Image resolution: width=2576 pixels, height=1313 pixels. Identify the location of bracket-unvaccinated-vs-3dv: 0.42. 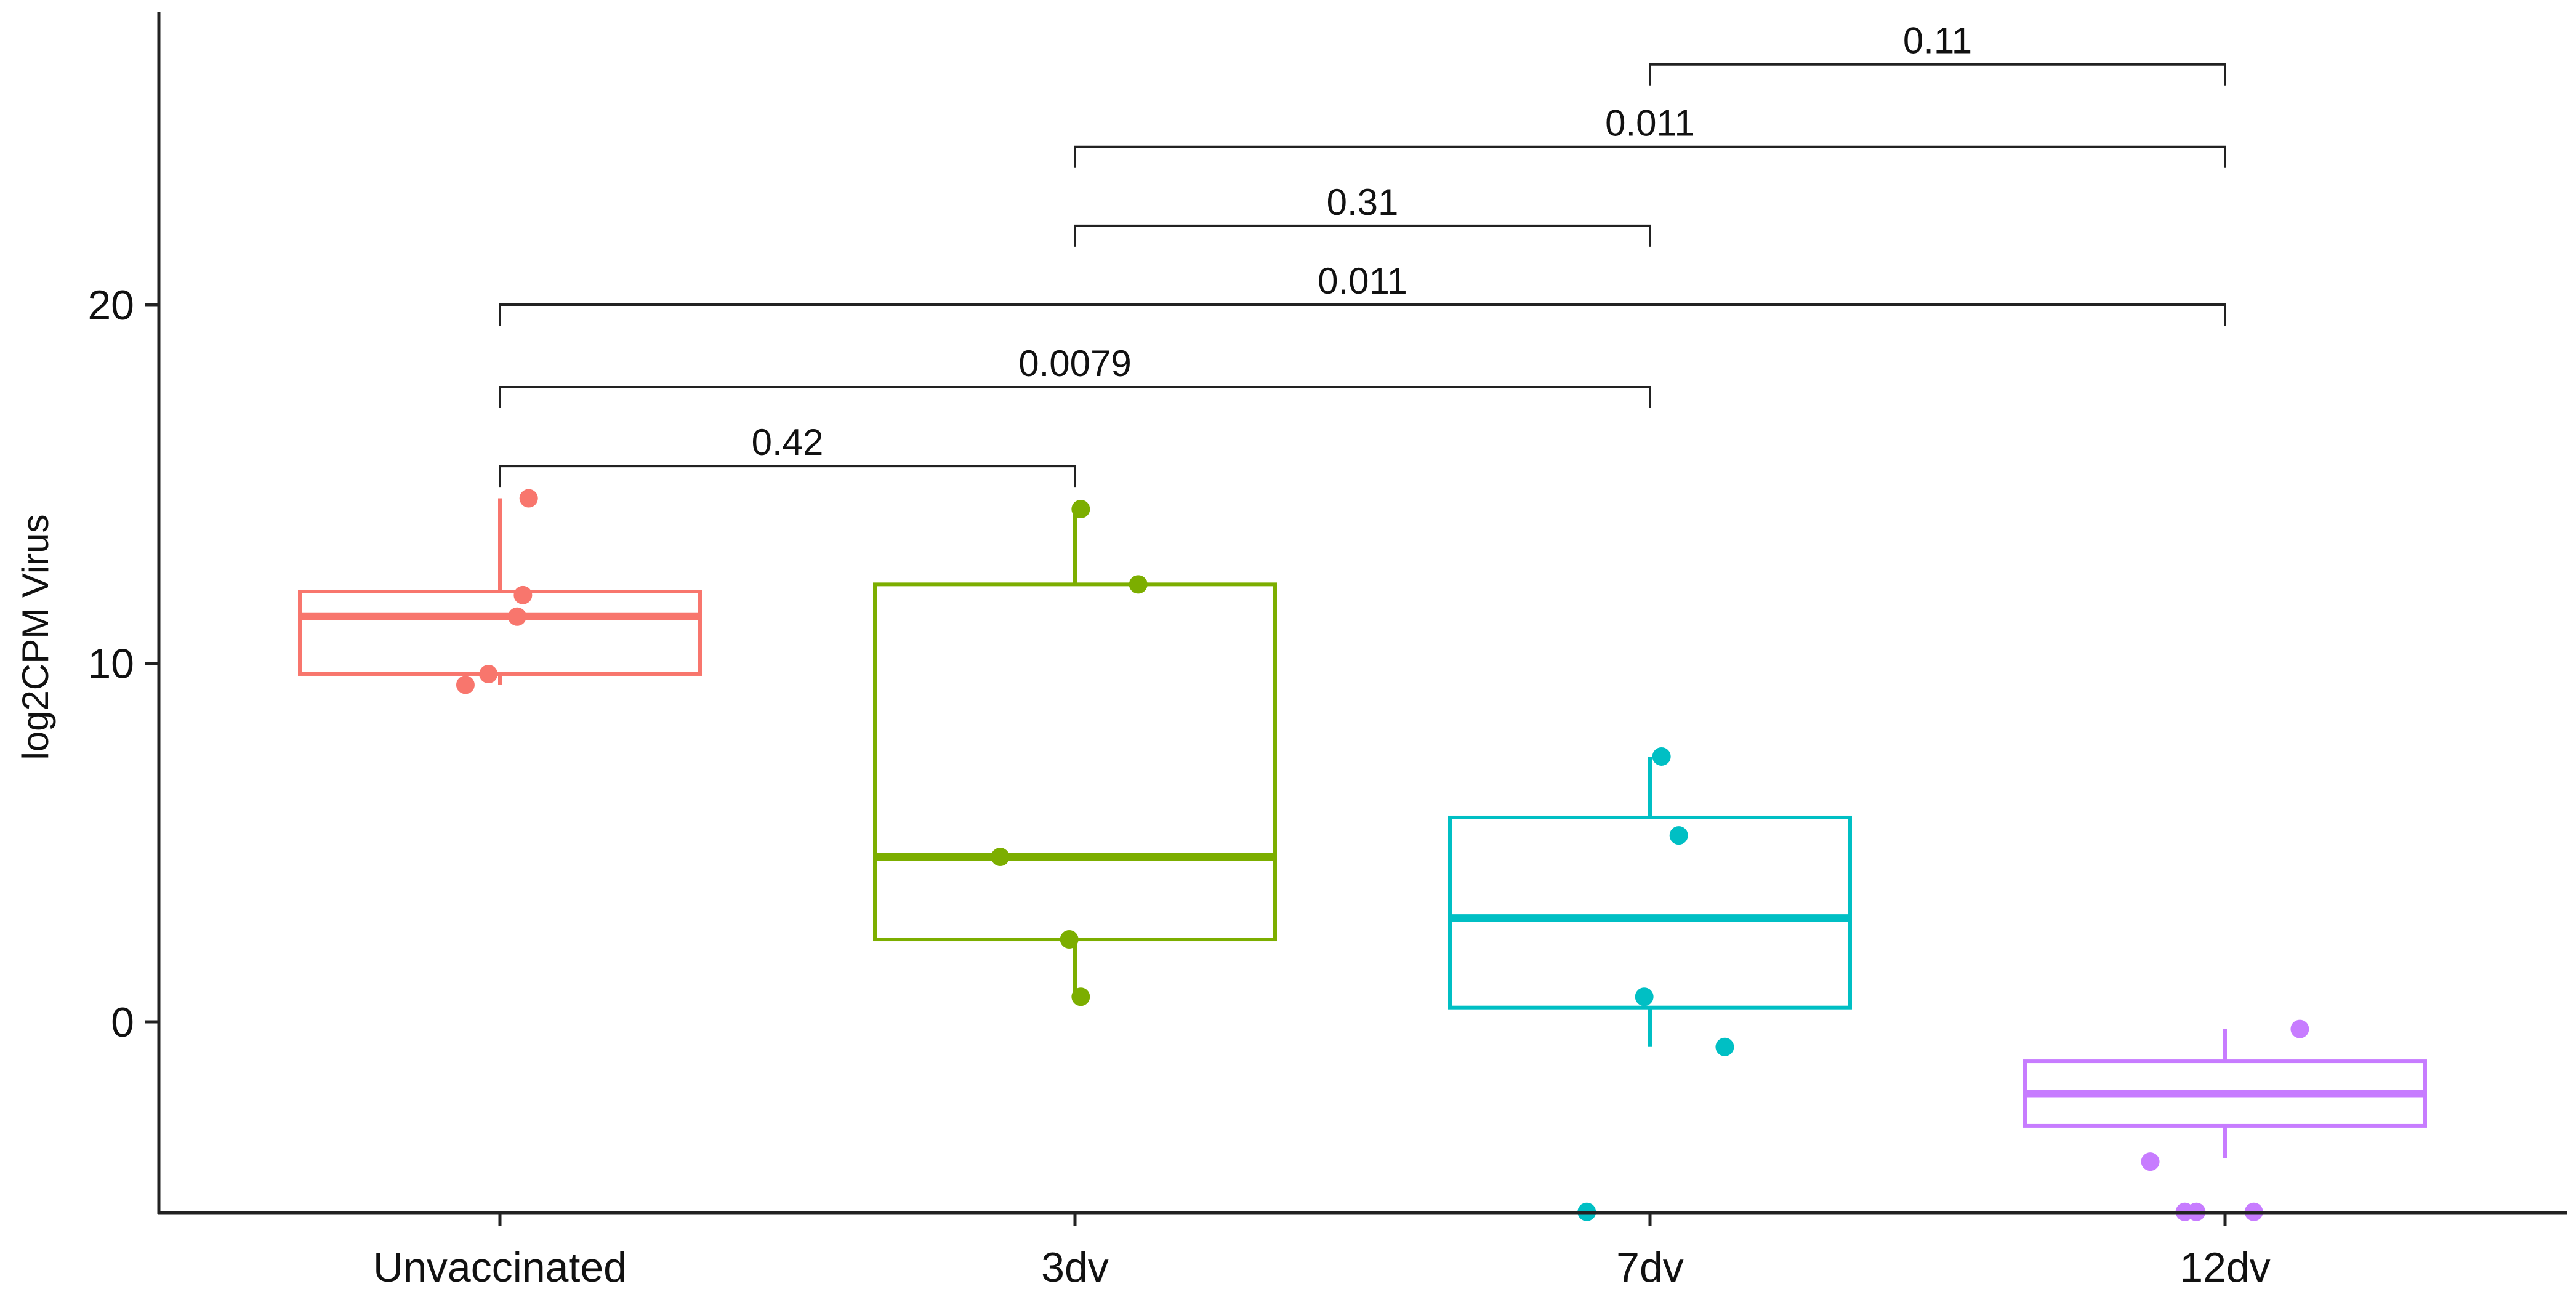
(787, 455).